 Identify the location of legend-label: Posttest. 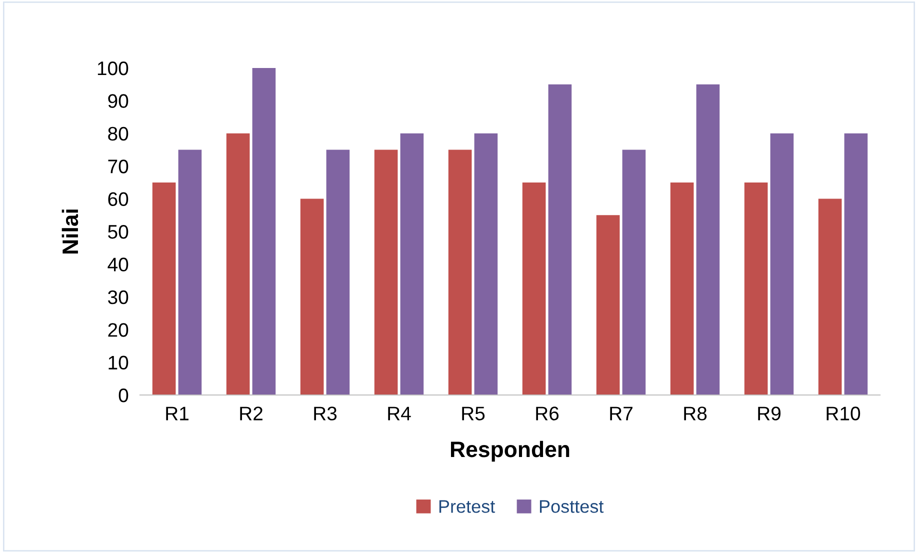
(572, 506).